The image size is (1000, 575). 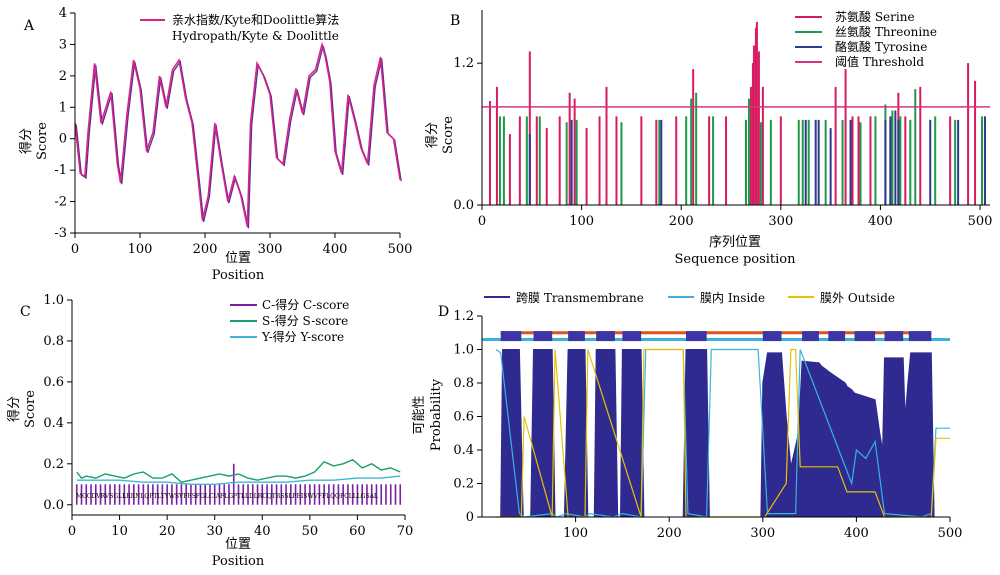 I want to click on panel-d-ytick-label-4: 0.8, so click(x=463, y=383).